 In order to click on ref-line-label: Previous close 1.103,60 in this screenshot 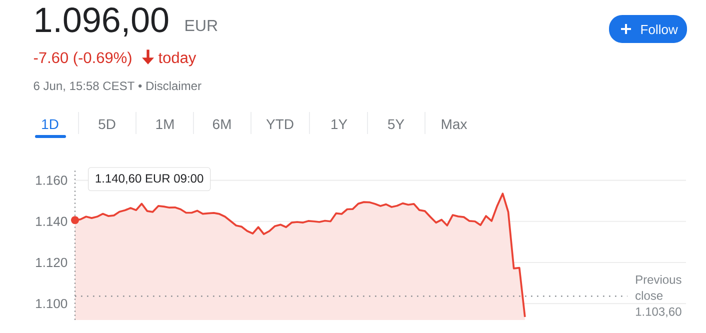, I will do `click(659, 296)`.